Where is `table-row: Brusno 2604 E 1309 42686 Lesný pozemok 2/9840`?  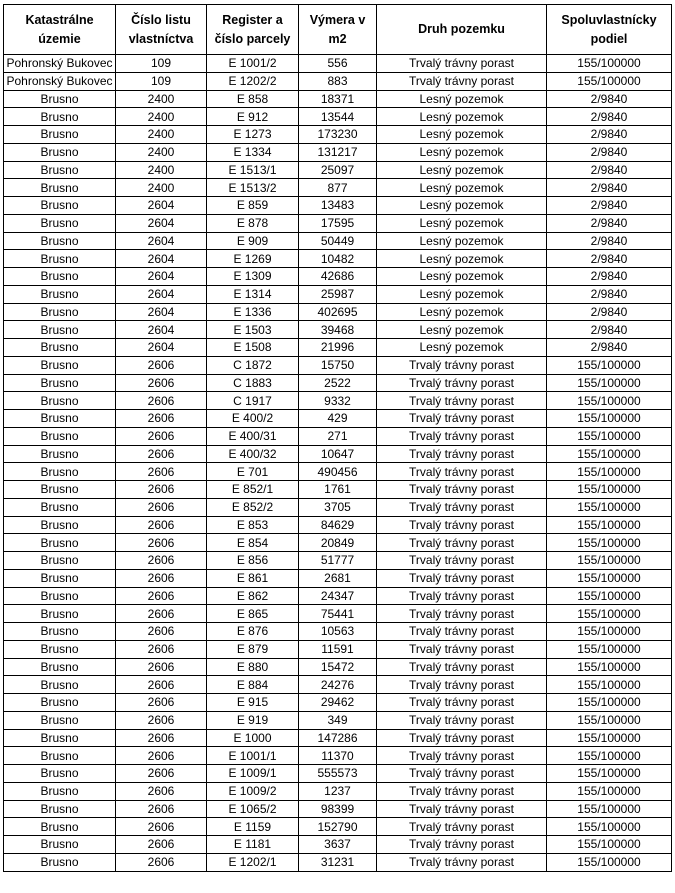
table-row: Brusno 2604 E 1309 42686 Lesný pozemok 2/9840 is located at coordinates (337, 276).